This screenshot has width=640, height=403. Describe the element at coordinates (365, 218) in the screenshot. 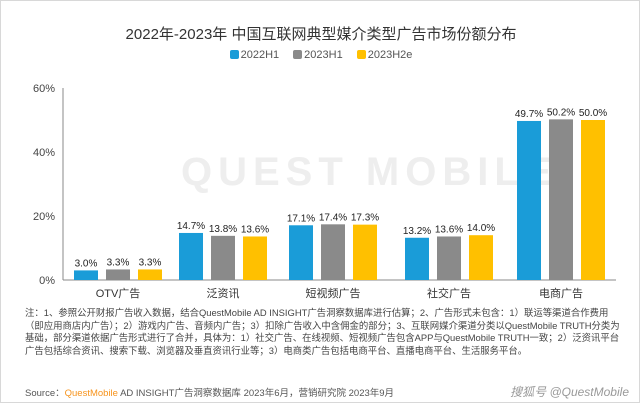

I see `data-label: 17.3%` at that location.